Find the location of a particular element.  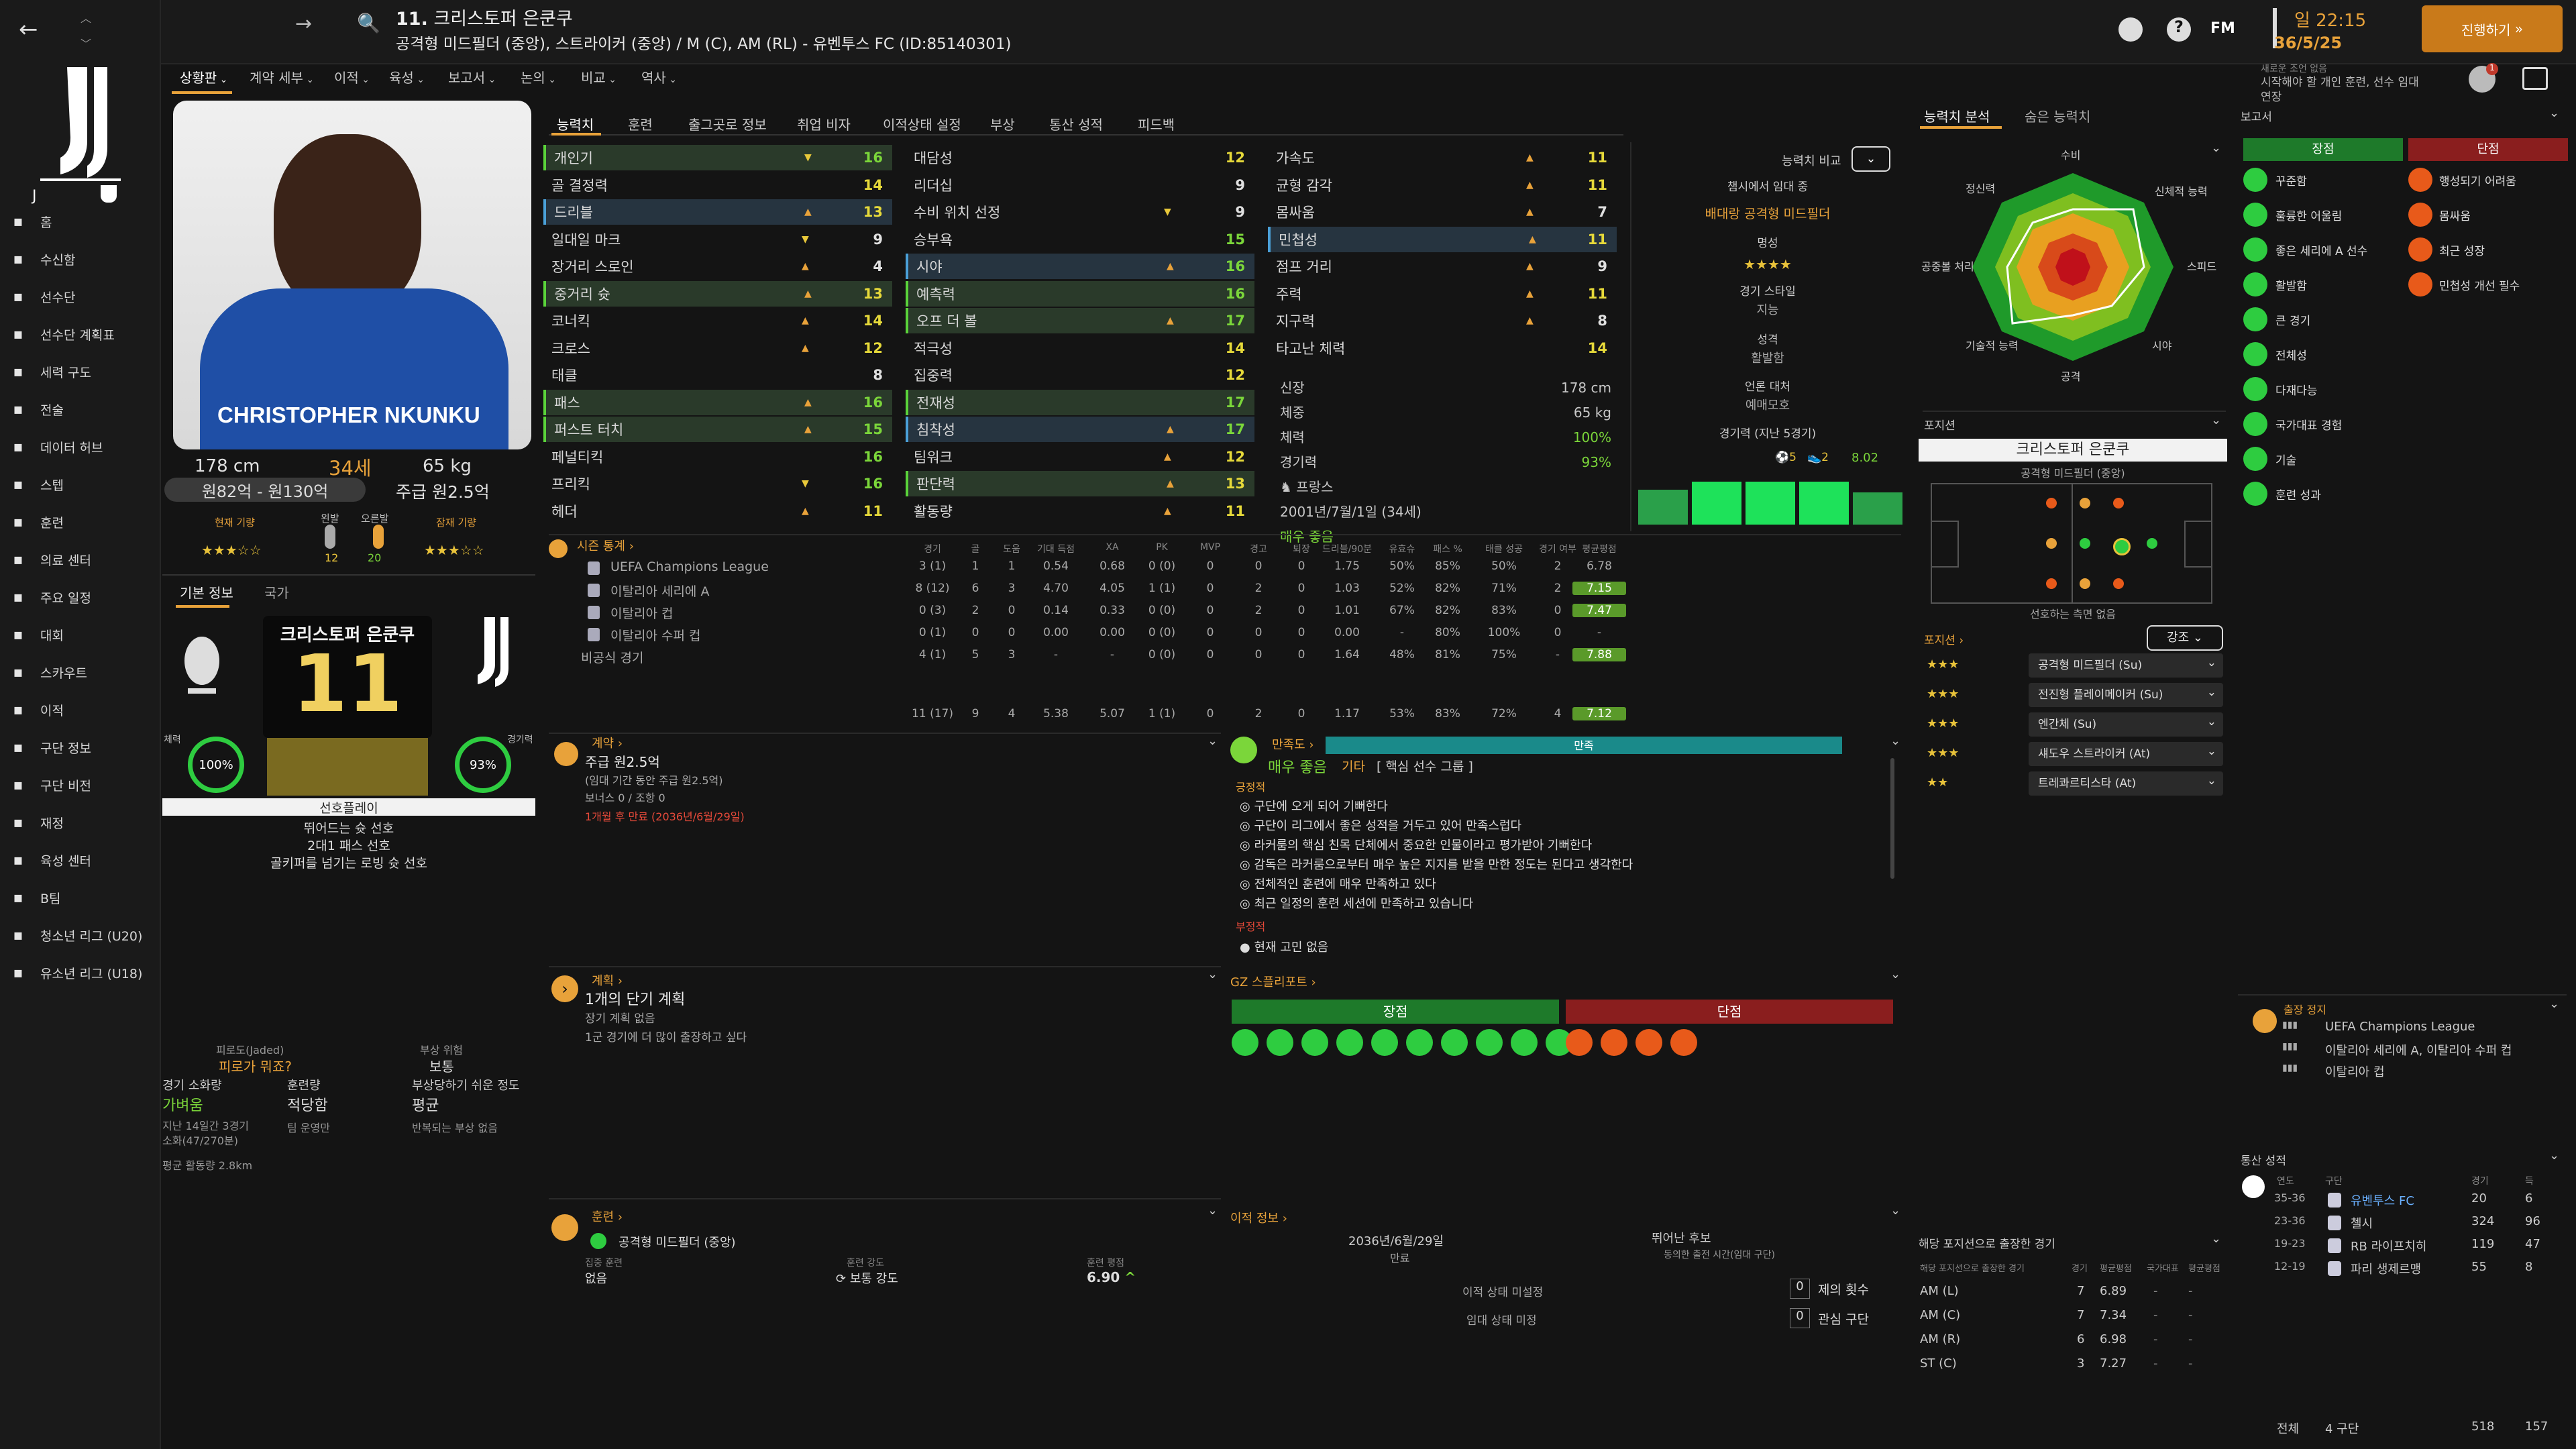

subnav-item-3: 육성 ⌄ is located at coordinates (407, 78).